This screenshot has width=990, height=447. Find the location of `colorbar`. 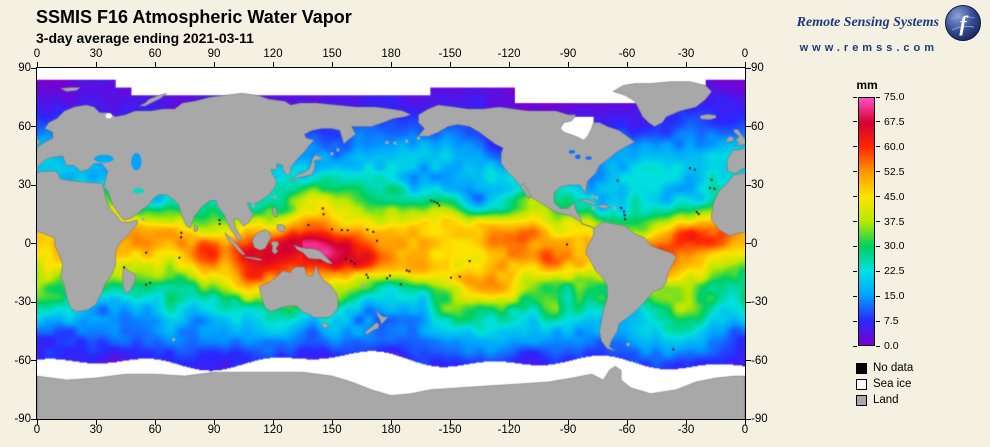

colorbar is located at coordinates (866, 221).